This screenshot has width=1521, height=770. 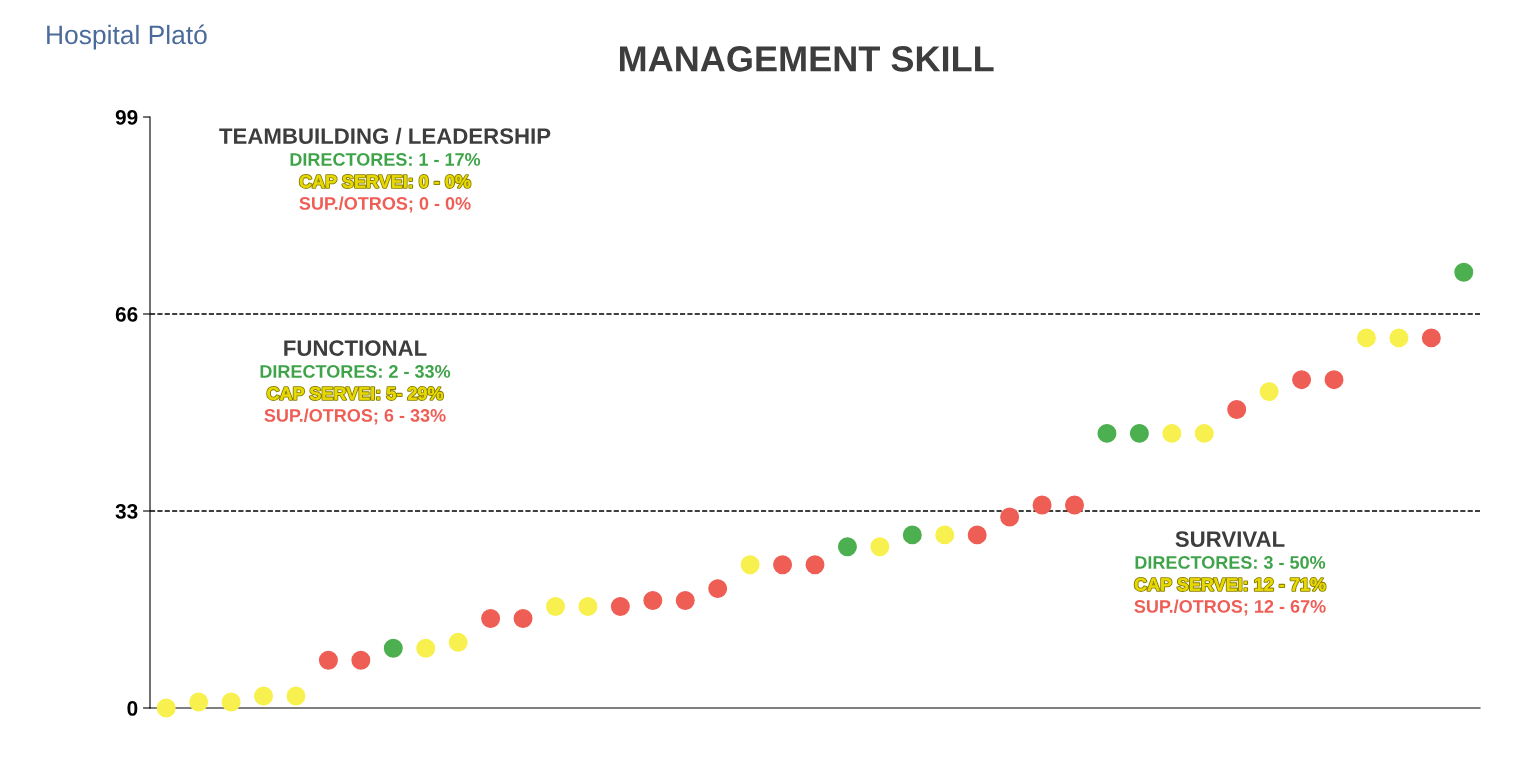 I want to click on annotation: SUP./OTROS; 6 - 33%, so click(x=355, y=416).